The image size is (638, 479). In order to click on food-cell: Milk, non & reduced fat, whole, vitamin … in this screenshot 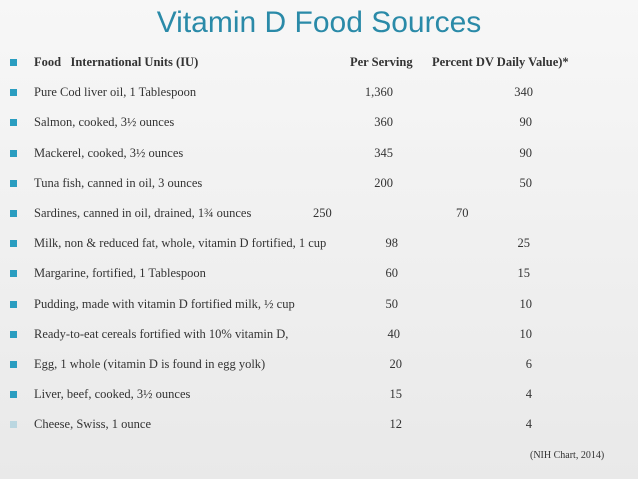, I will do `click(180, 243)`.